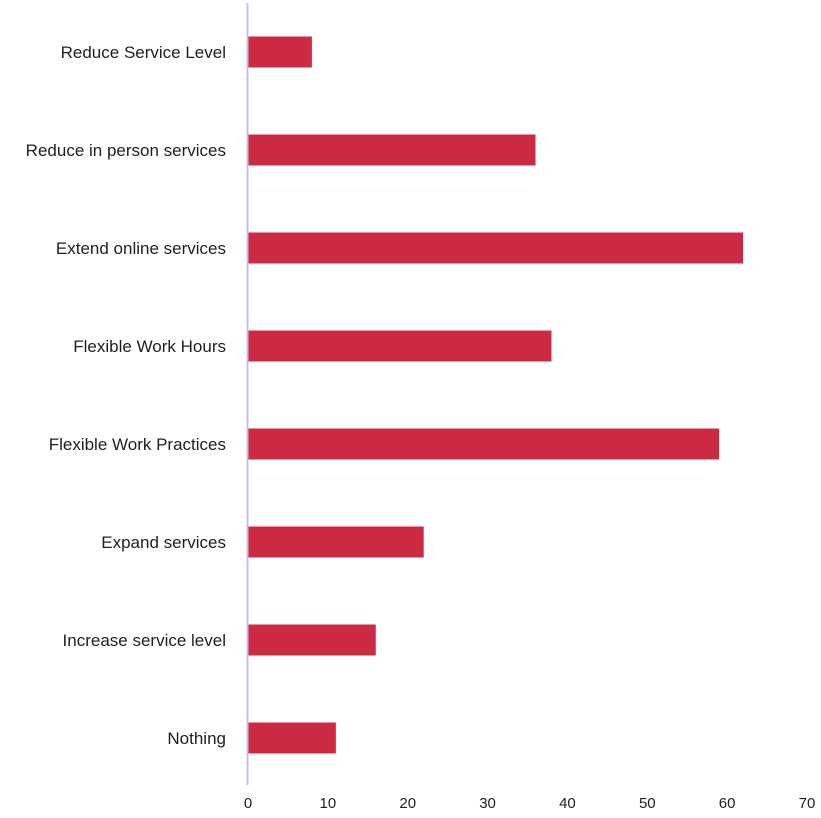  Describe the element at coordinates (530, 803) in the screenshot. I see `x-tick-labels: 0 10 20 30 40 50 60 70` at that location.